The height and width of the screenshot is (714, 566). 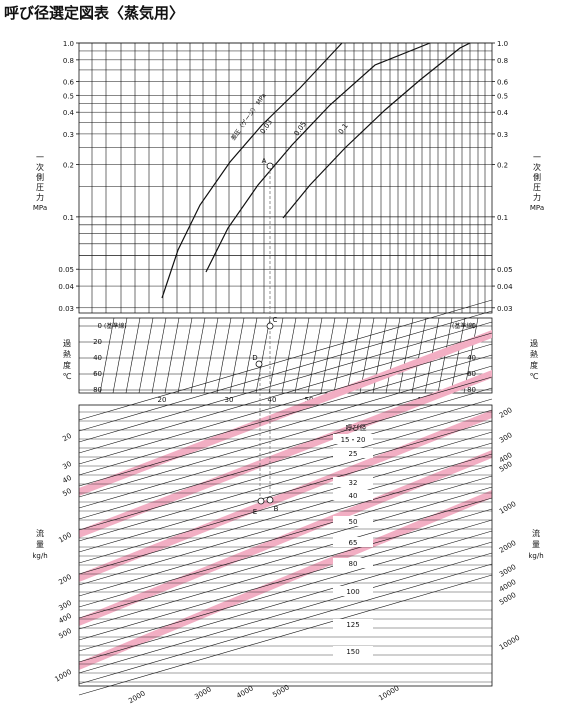 What do you see at coordinates (65, 580) in the screenshot?
I see `flow-tick-left: 200` at bounding box center [65, 580].